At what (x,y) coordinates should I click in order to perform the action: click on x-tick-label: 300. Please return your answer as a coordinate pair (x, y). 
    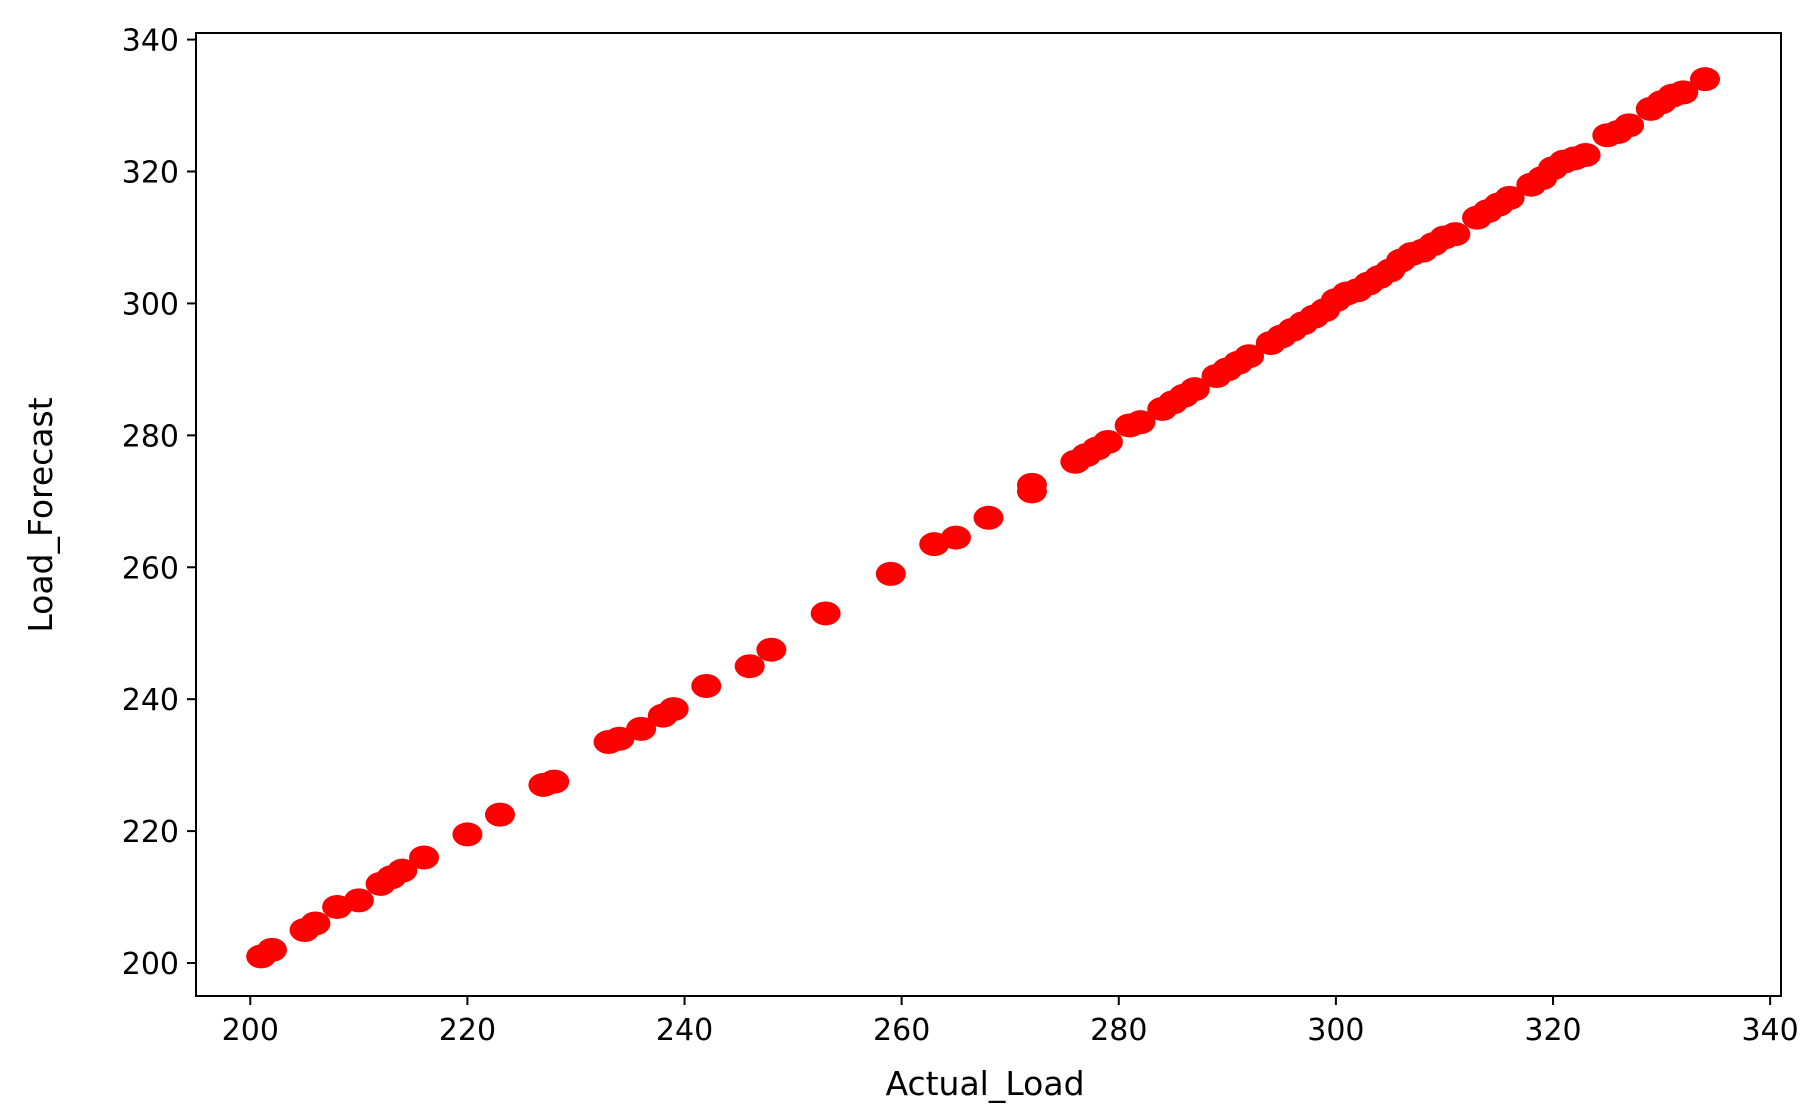
    Looking at the image, I should click on (1335, 1030).